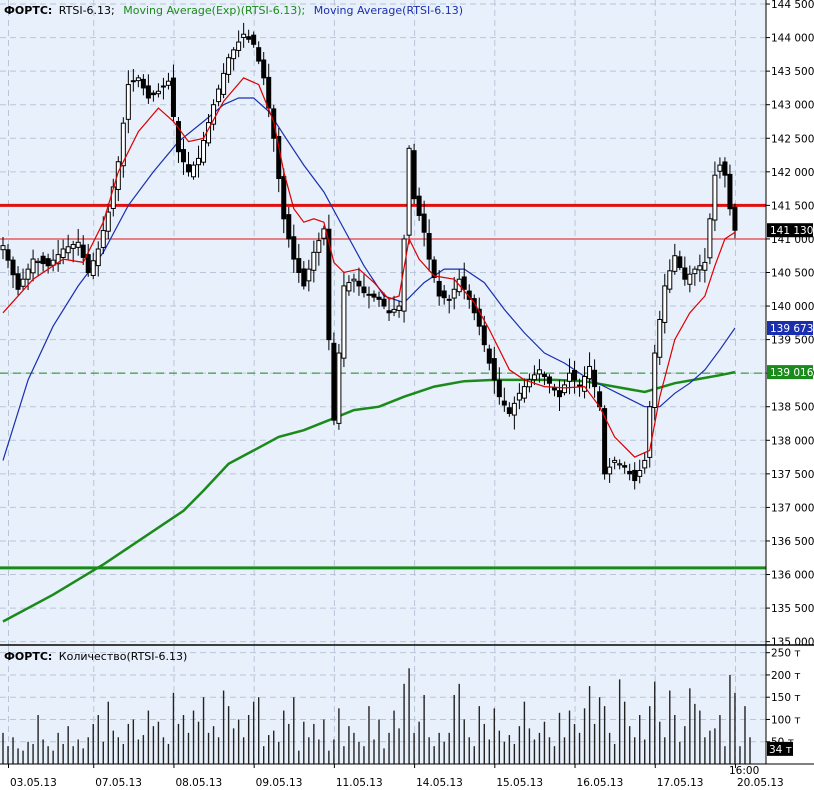  What do you see at coordinates (792, 173) in the screenshot?
I see `price-tick-label: 142 000` at bounding box center [792, 173].